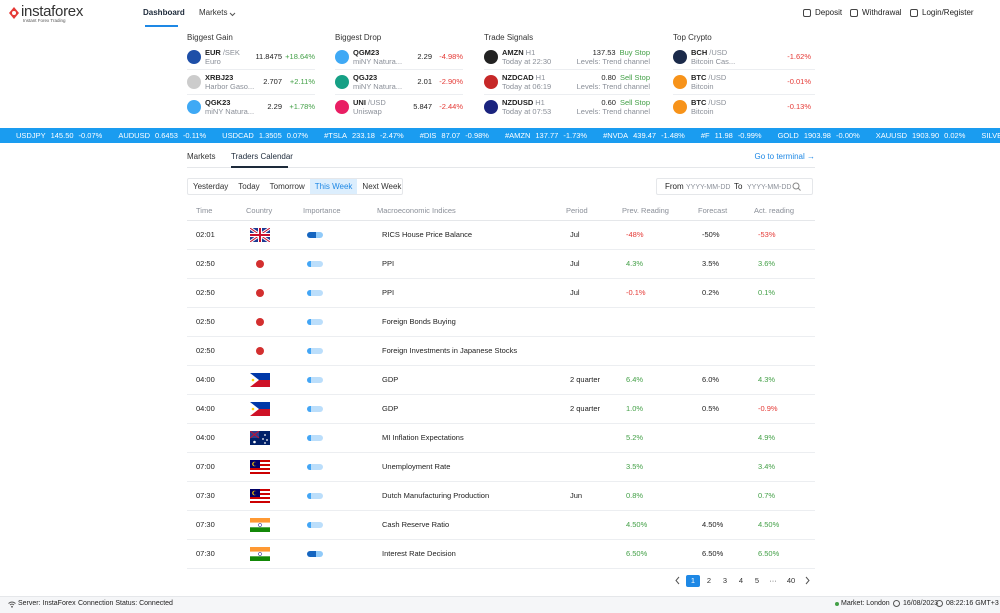 The image size is (1000, 613). Describe the element at coordinates (791, 580) in the screenshot. I see `page-button: 40` at that location.